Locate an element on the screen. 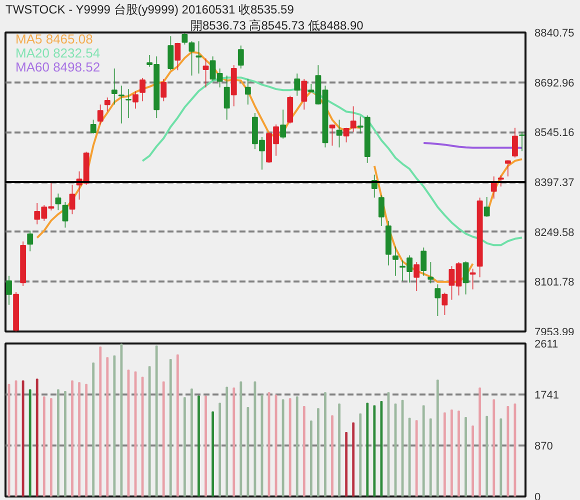 The height and width of the screenshot is (500, 580). y-tick-label: 870 is located at coordinates (543, 446).